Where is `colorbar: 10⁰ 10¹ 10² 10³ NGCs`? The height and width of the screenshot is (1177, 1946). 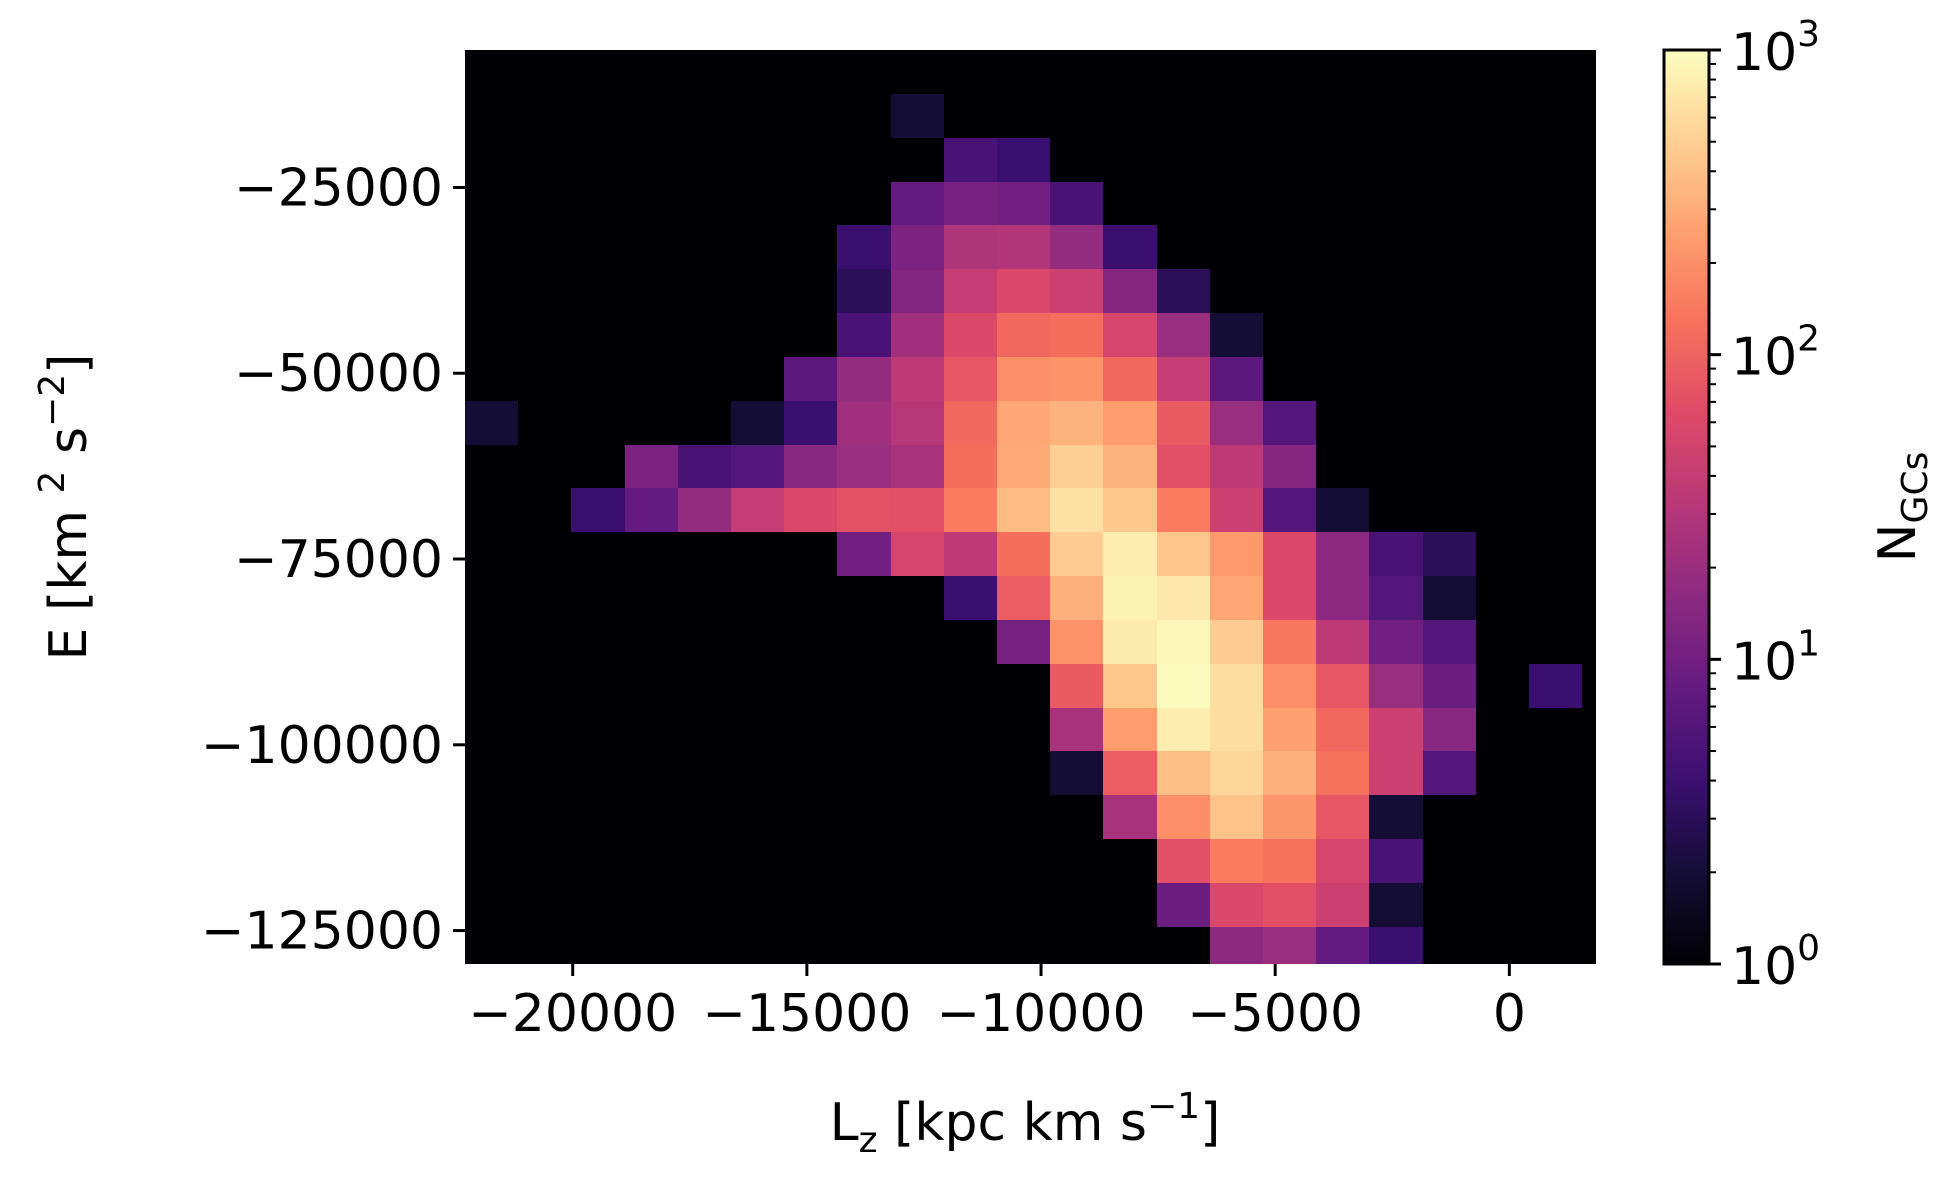 colorbar: 10⁰ 10¹ 10² 10³ NGCs is located at coordinates (1799, 505).